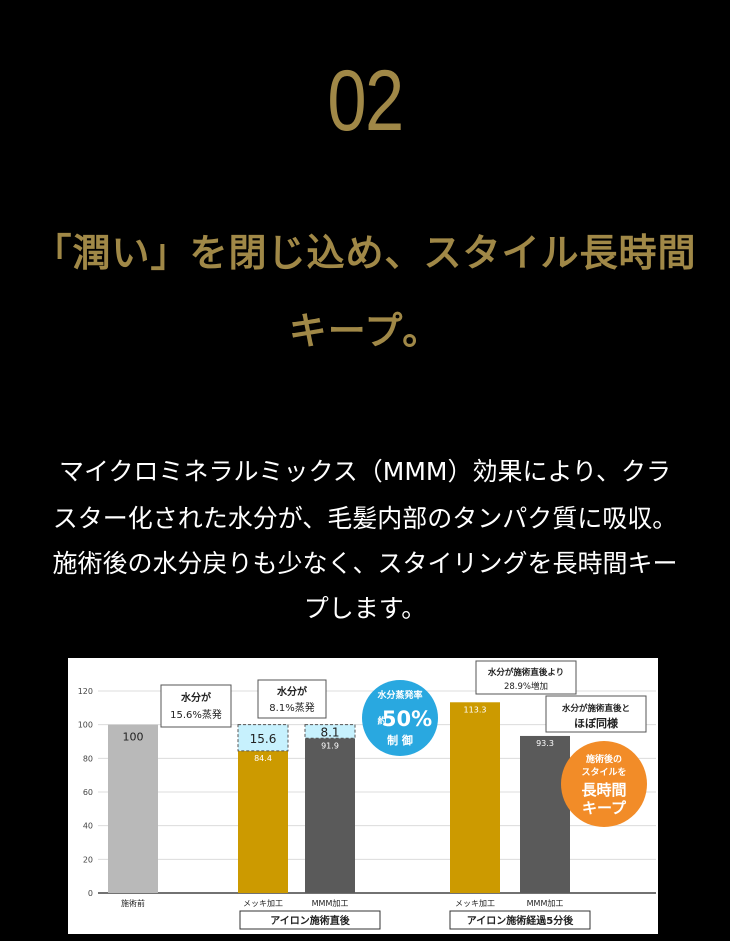  I want to click on badge-blue-prefix: 約, so click(381, 721).